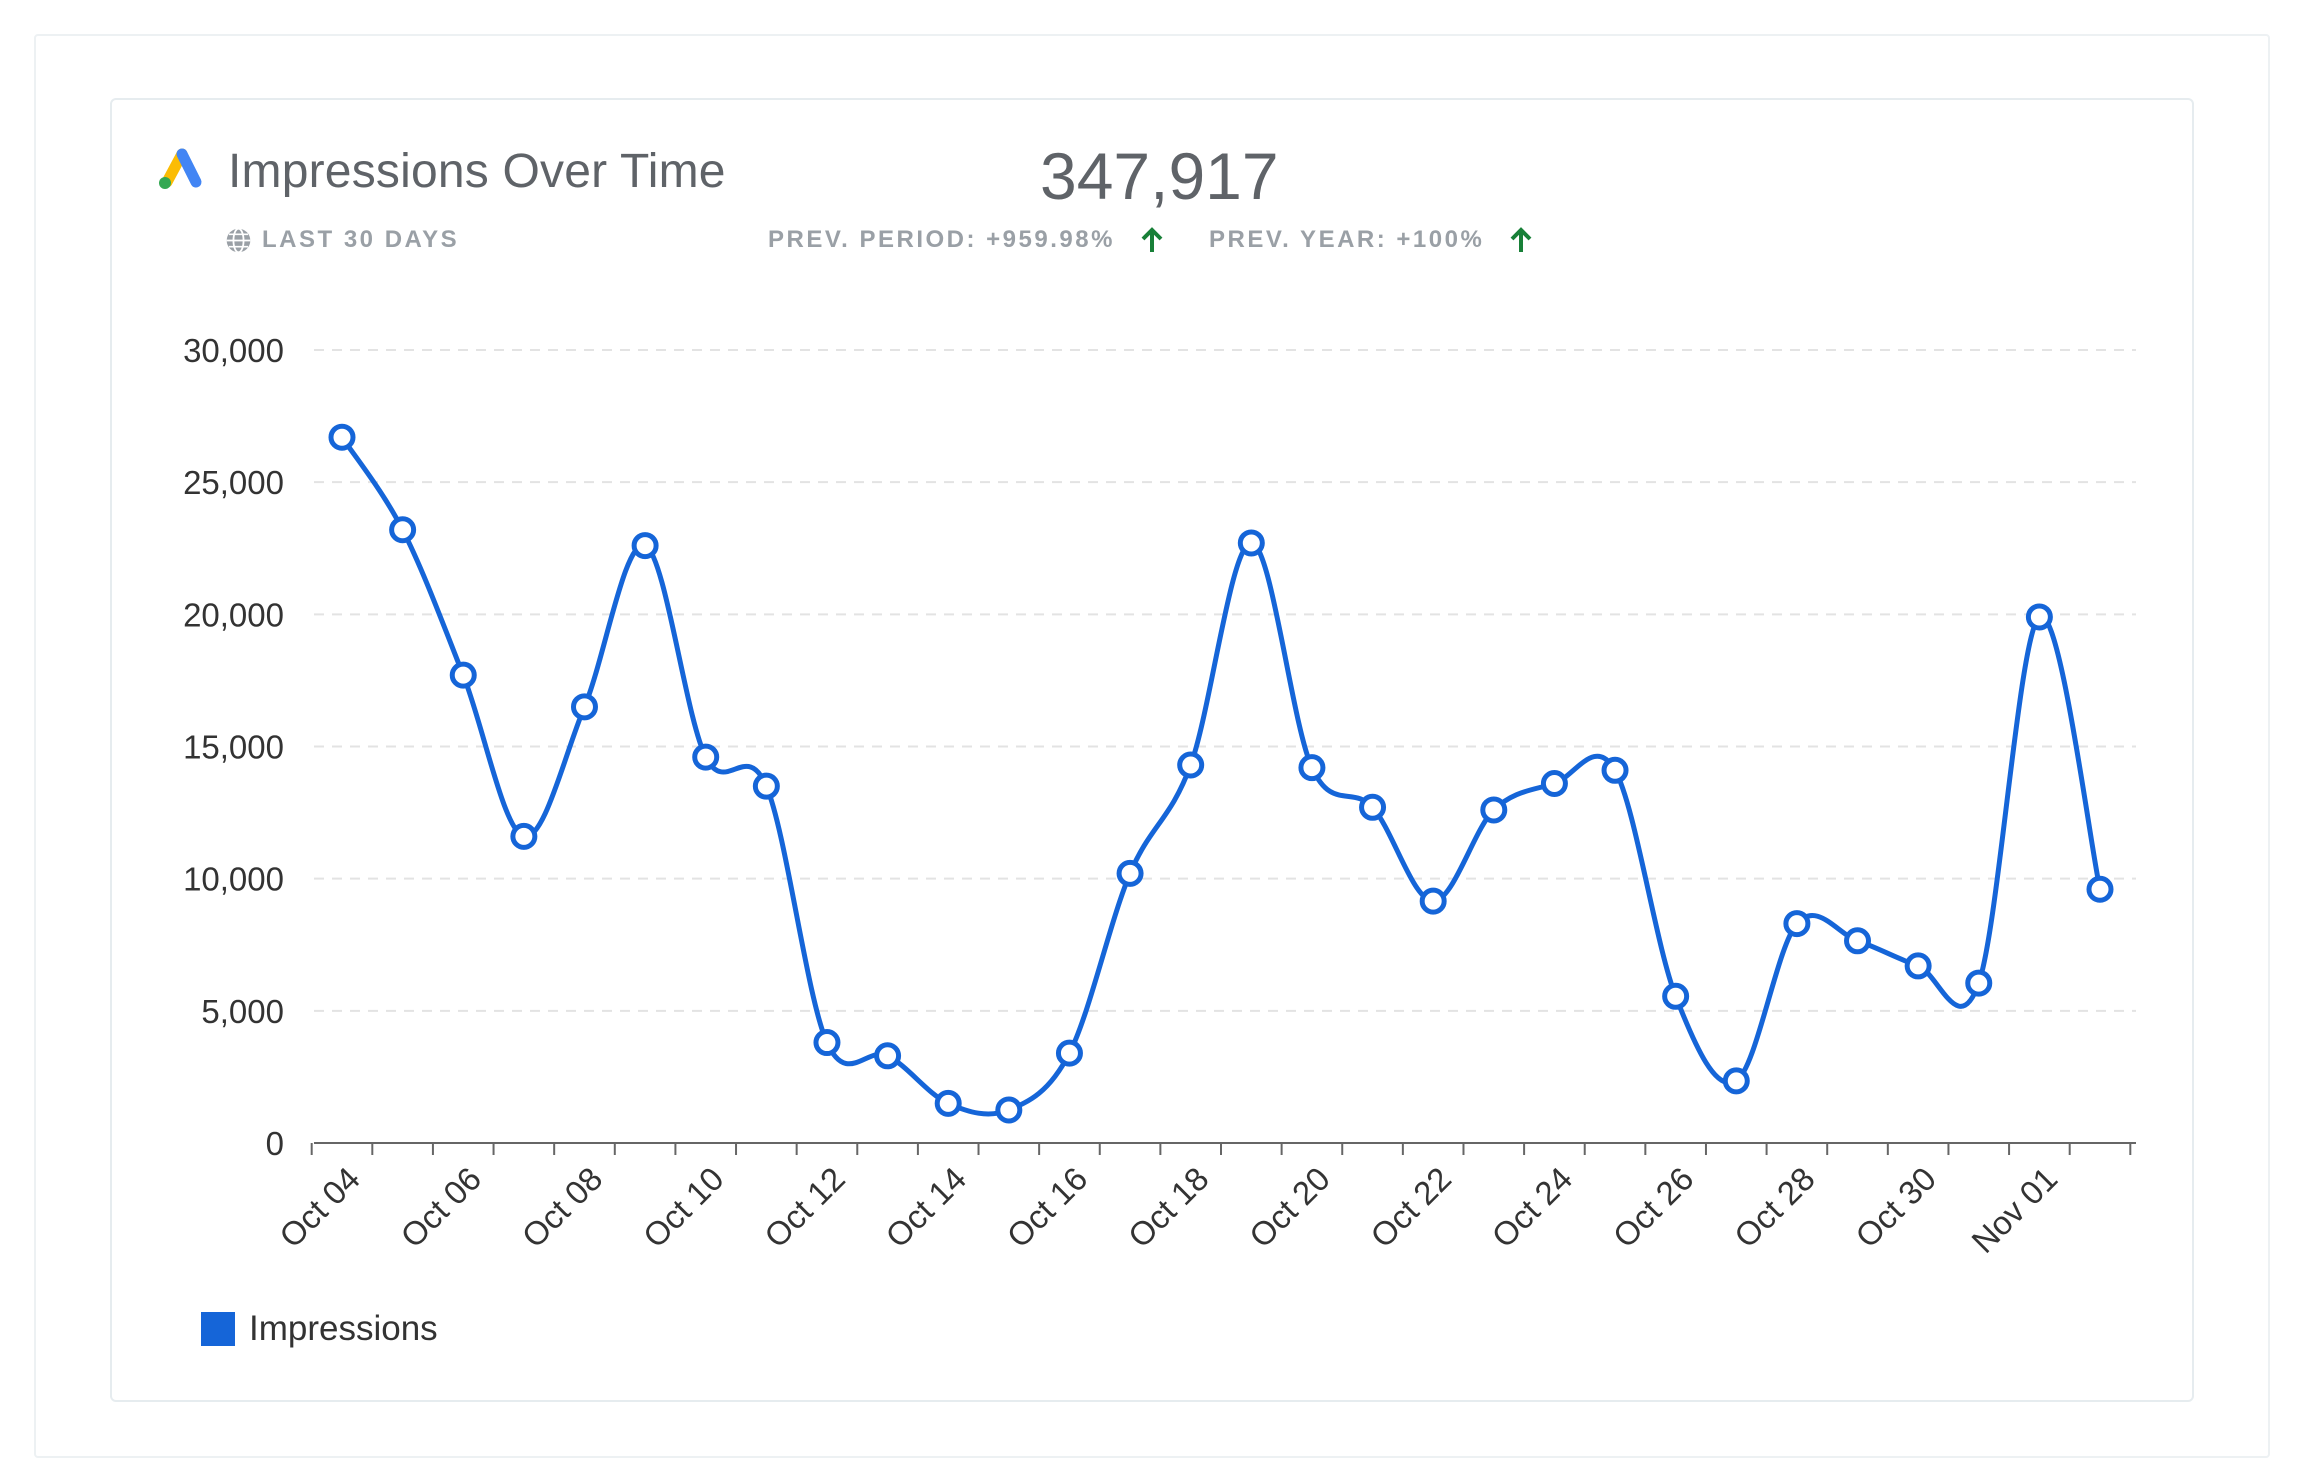  What do you see at coordinates (242, 1011) in the screenshot?
I see `y-tick-label: 5,000` at bounding box center [242, 1011].